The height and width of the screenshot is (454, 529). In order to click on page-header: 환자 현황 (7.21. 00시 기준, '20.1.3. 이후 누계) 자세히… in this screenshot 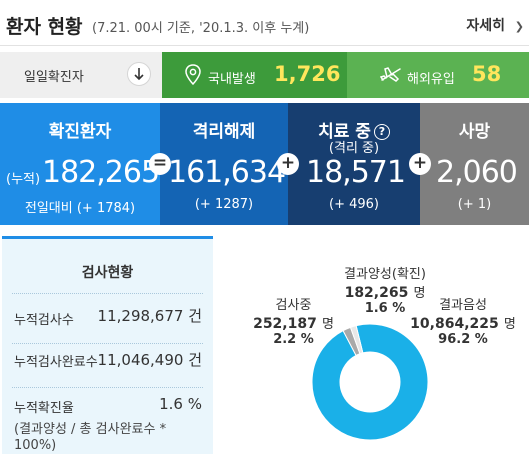, I will do `click(264, 23)`.